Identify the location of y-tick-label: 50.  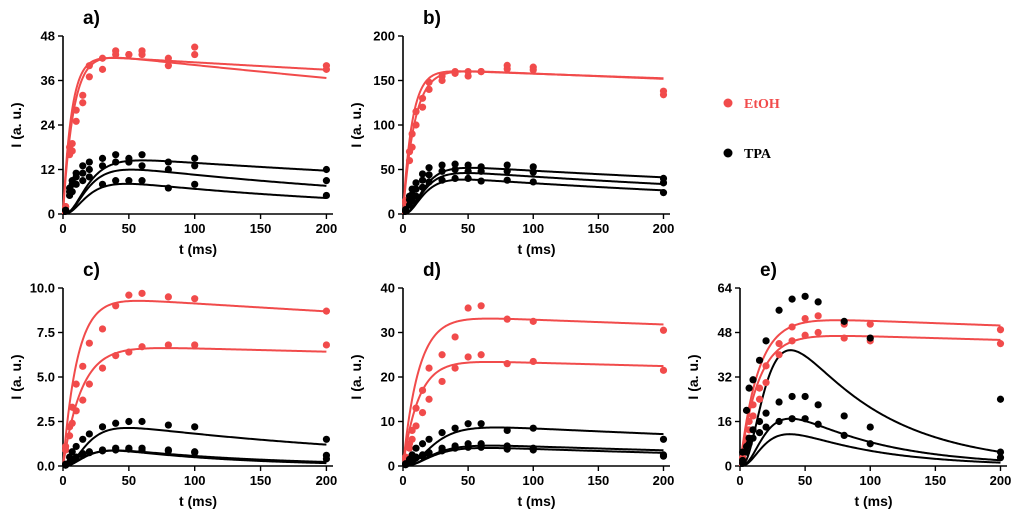
(388, 169).